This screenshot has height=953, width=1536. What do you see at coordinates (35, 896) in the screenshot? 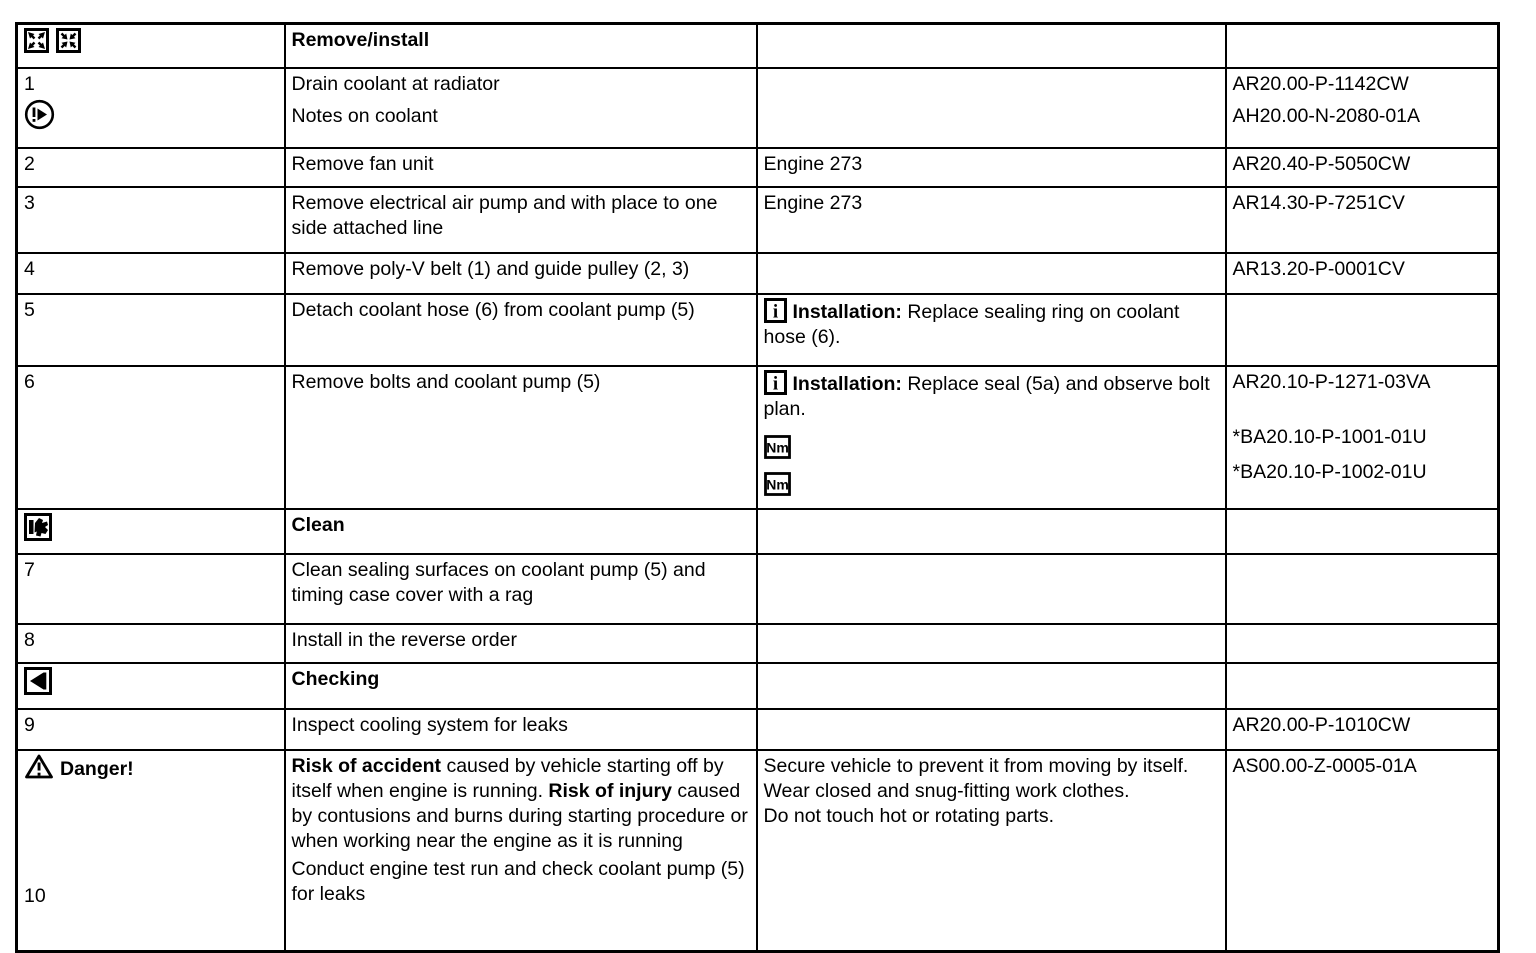
I see `text-run: 10` at bounding box center [35, 896].